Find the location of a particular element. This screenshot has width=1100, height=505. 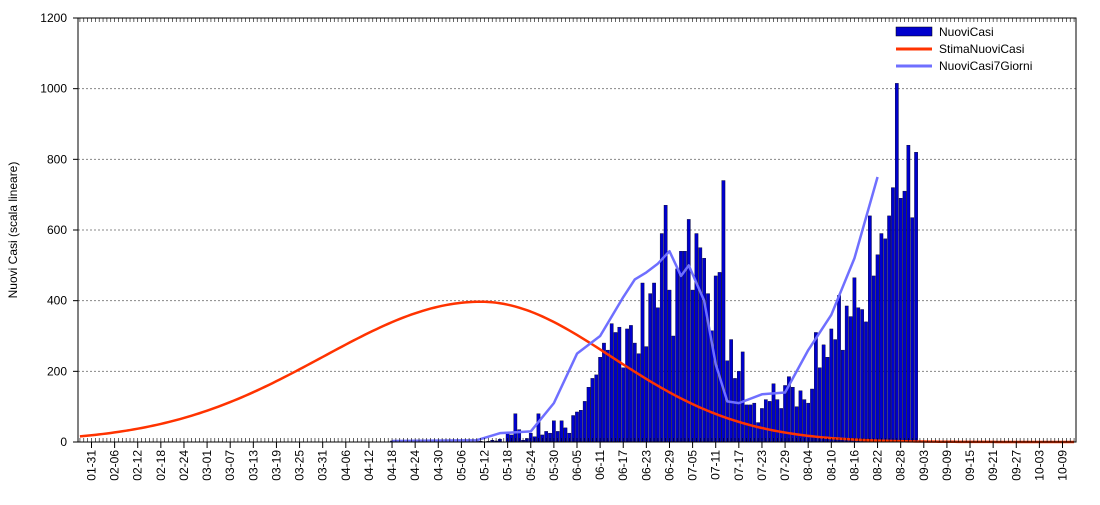

x-tick-label: 08-16 is located at coordinates (854, 465).